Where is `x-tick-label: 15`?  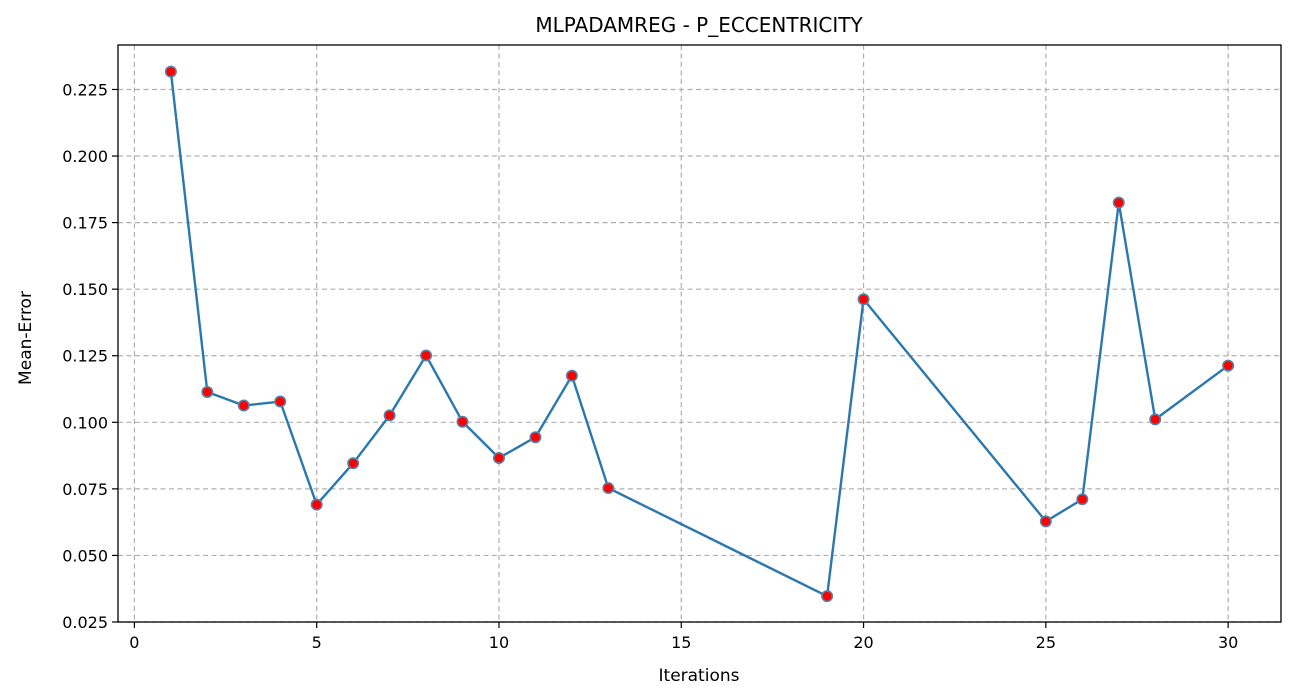
x-tick-label: 15 is located at coordinates (681, 642).